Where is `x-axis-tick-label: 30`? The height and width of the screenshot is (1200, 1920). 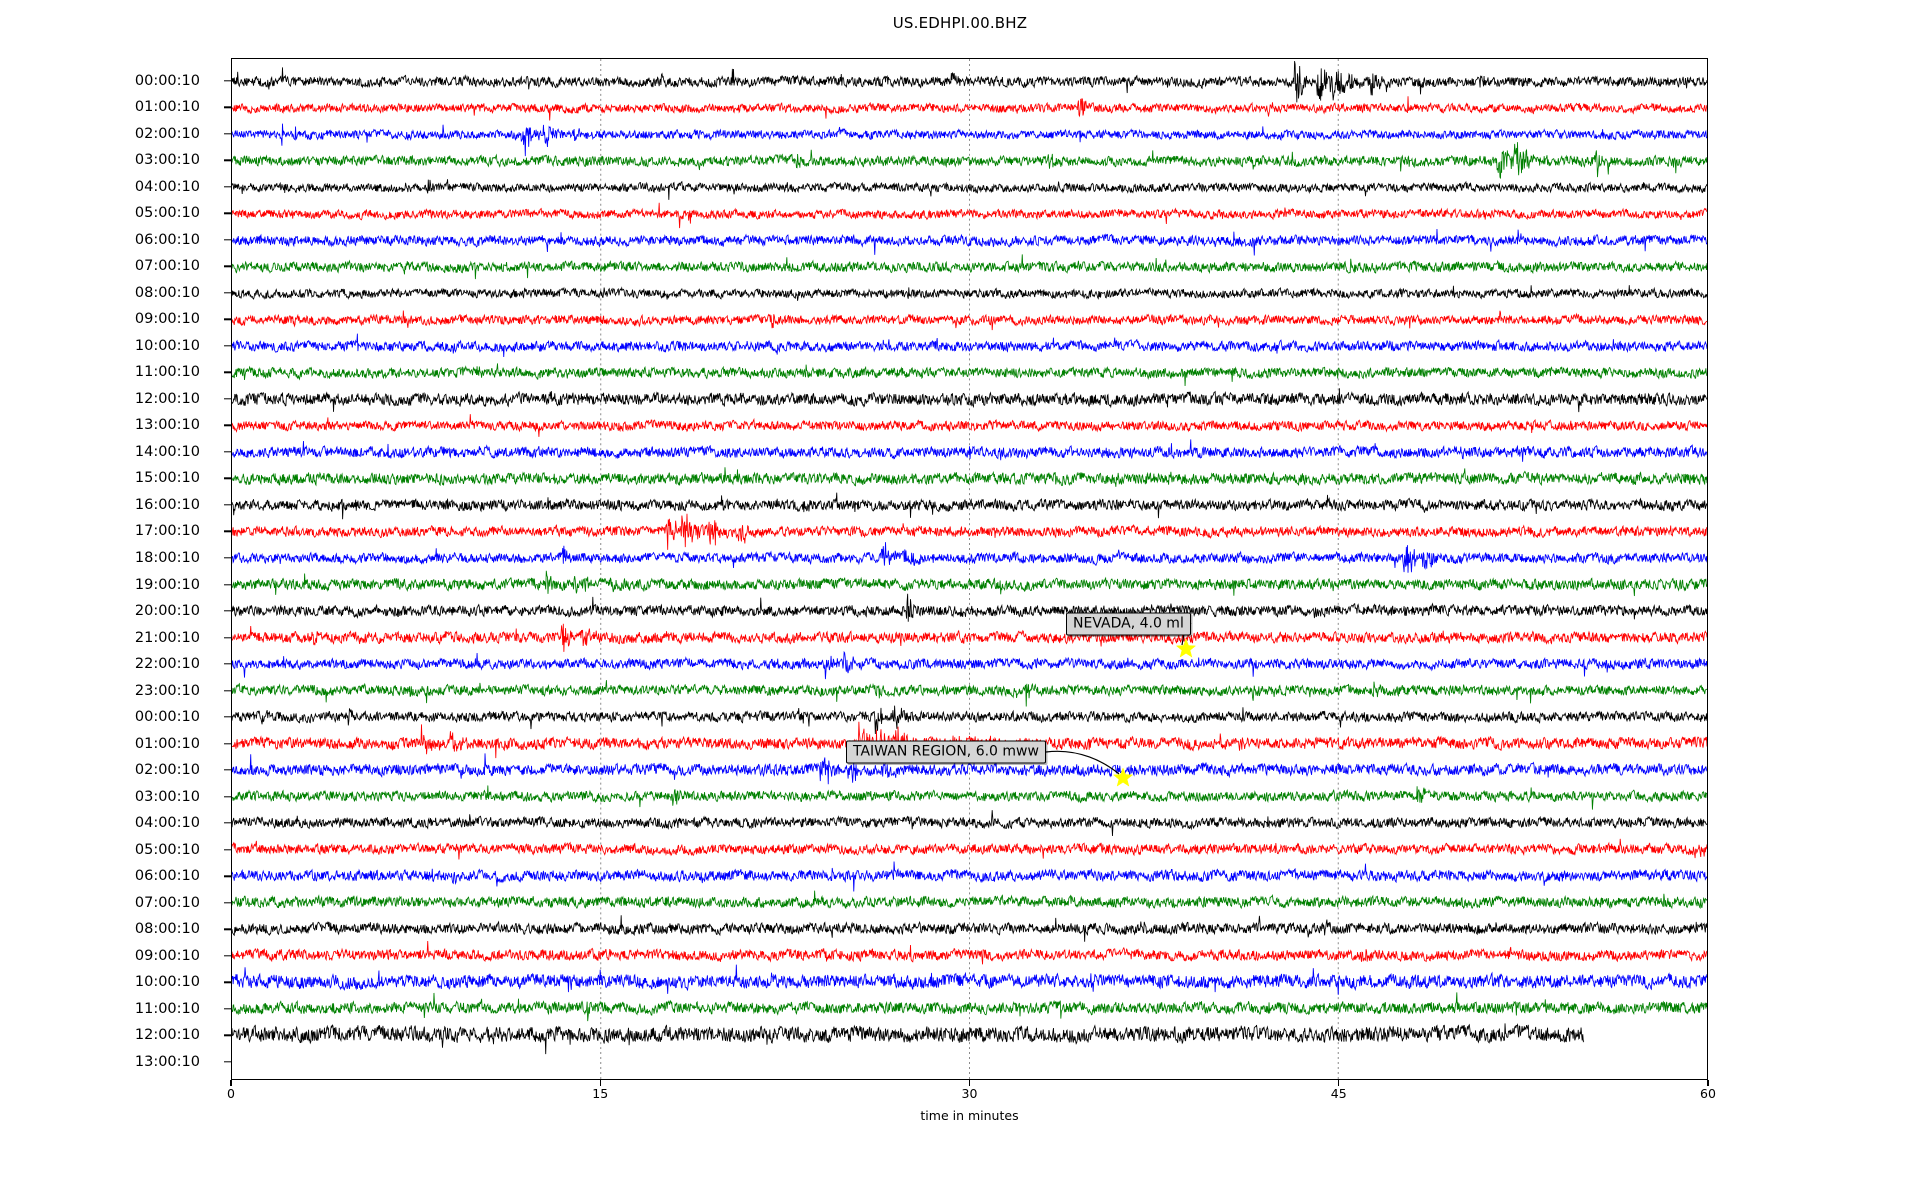
x-axis-tick-label: 30 is located at coordinates (969, 1093).